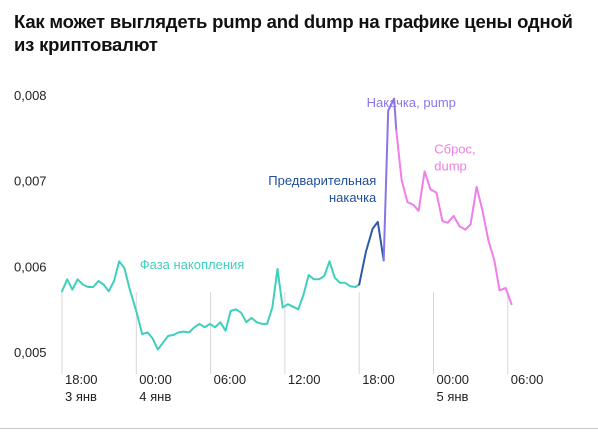 The image size is (598, 433). What do you see at coordinates (30, 181) in the screenshot?
I see `y-tick-label: 0,007` at bounding box center [30, 181].